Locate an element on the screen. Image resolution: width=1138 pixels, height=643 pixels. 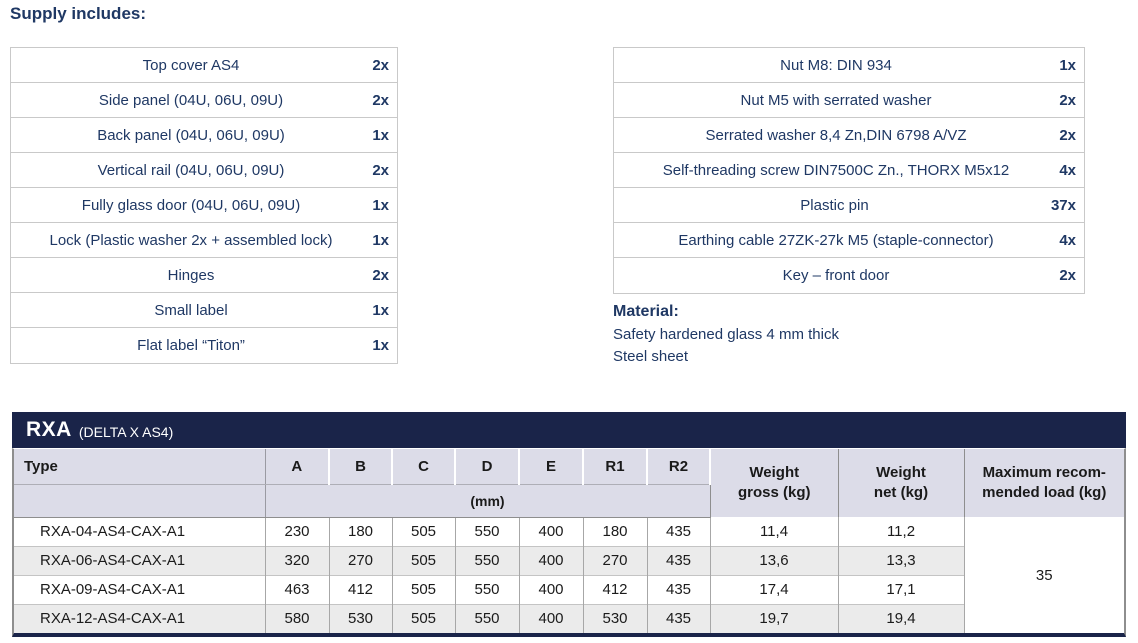
weight-gross-cell: 17,4 is located at coordinates (774, 589).